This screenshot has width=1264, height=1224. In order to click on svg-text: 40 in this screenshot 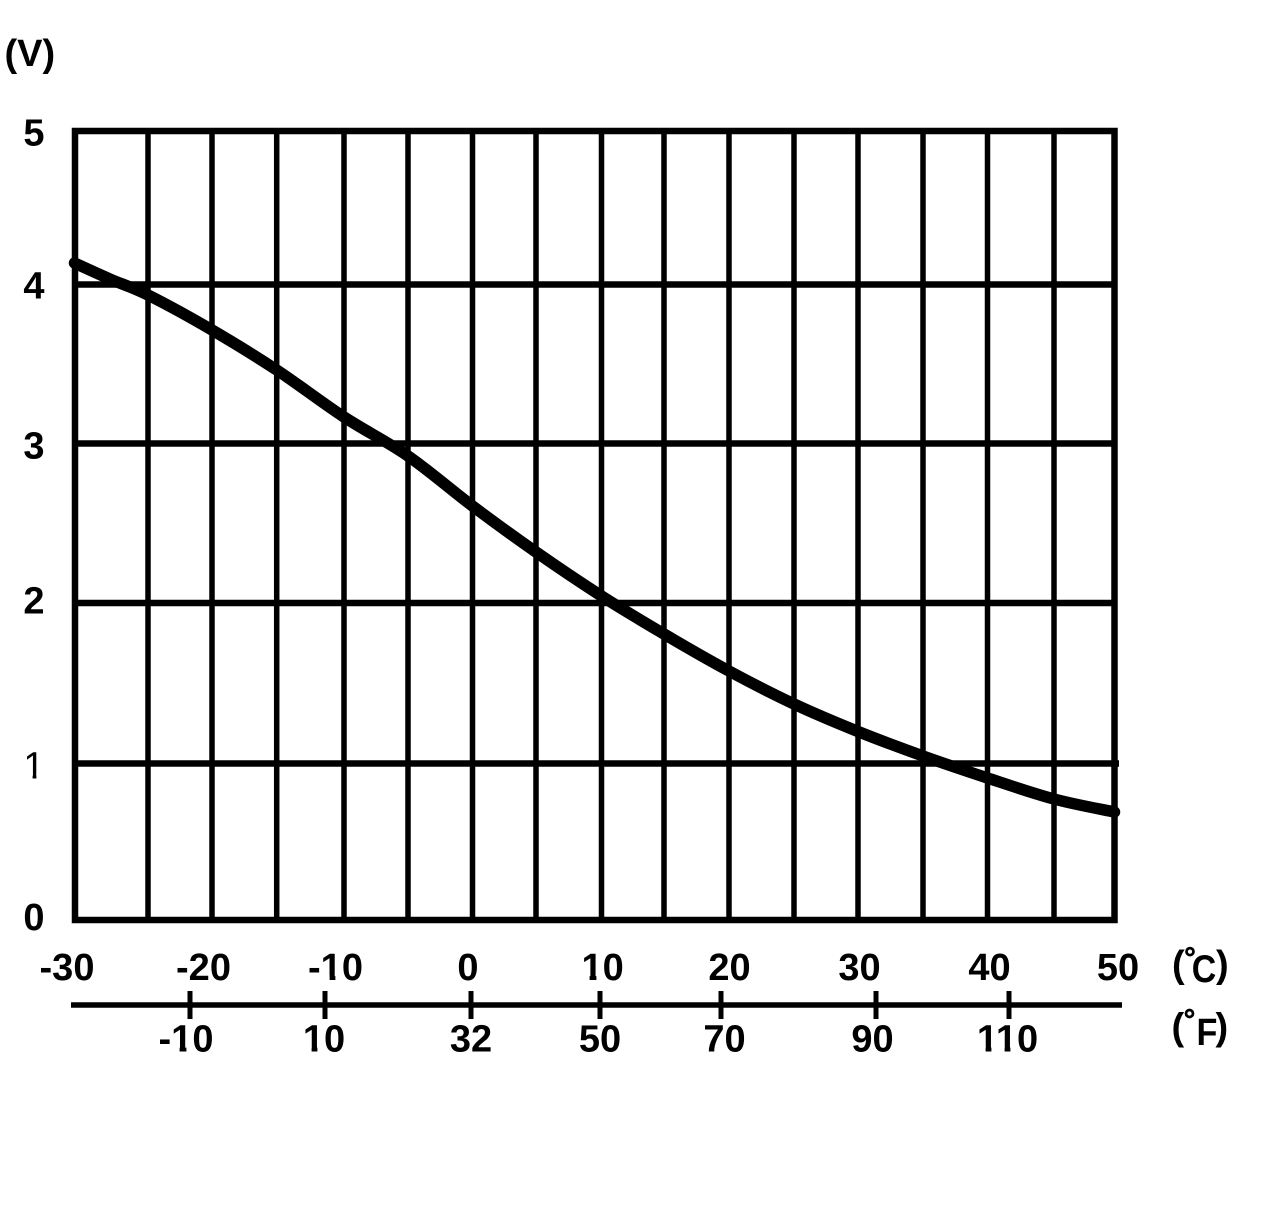, I will do `click(989, 968)`.